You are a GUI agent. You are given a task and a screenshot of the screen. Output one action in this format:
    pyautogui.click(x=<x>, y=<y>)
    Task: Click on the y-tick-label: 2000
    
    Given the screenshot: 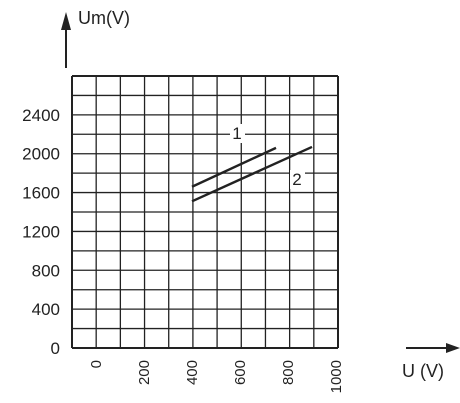 What is the action you would take?
    pyautogui.click(x=41, y=154)
    